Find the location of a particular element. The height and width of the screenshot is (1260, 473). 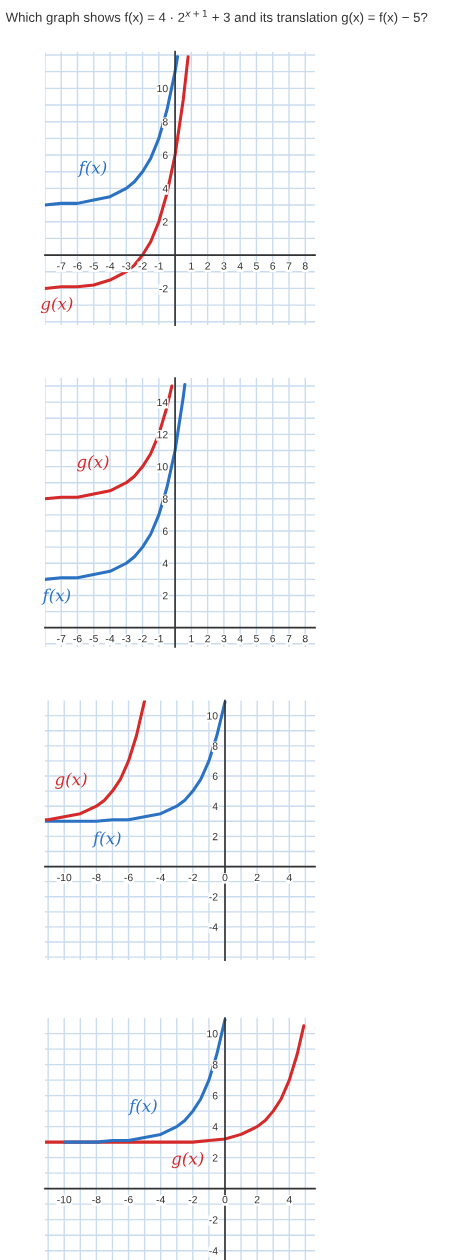

y-tick-label: 12 is located at coordinates (162, 434).